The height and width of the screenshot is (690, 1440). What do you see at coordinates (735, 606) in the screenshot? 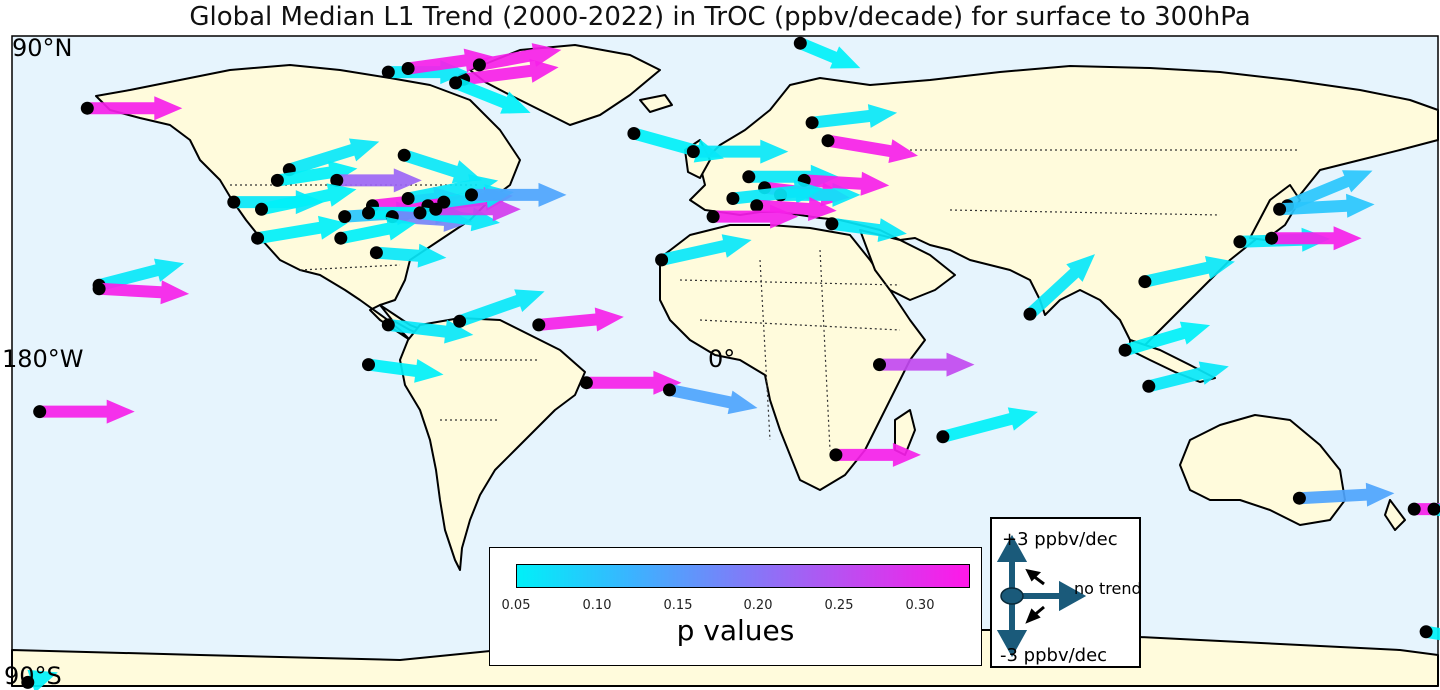
I see `colorbar-panel: 0.05 0.10 0.15 0.20 0.25 0.30 p values` at bounding box center [735, 606].